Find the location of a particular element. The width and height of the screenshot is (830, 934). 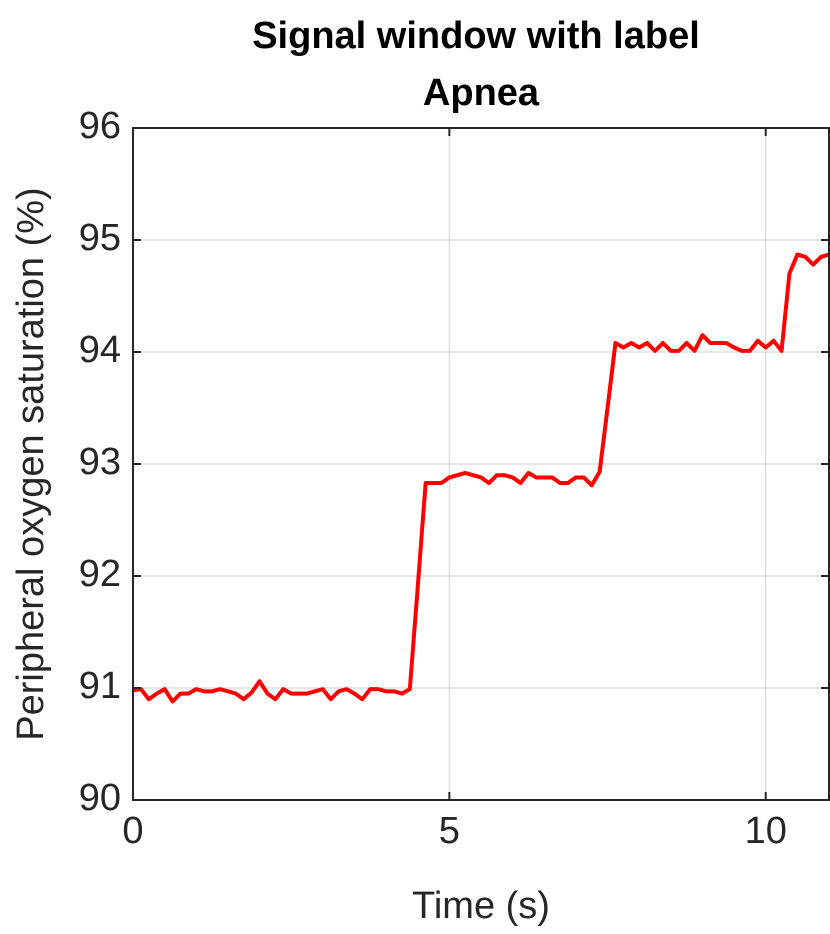

x-tick-label: 10 is located at coordinates (766, 831).